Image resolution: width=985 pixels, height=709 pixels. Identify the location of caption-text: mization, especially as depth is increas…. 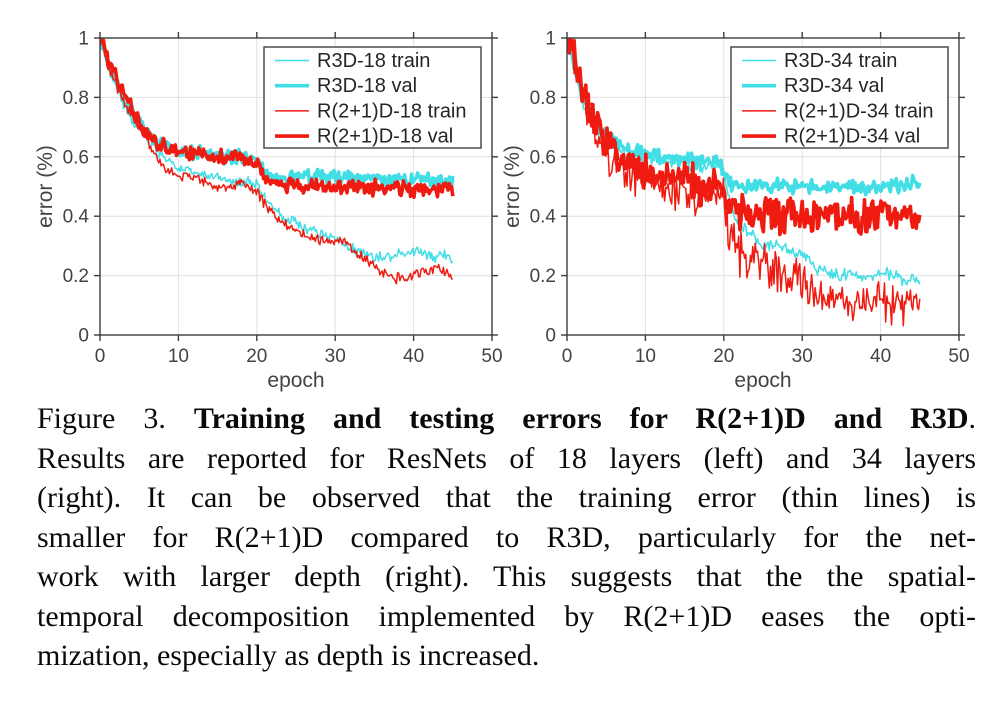
(288, 655).